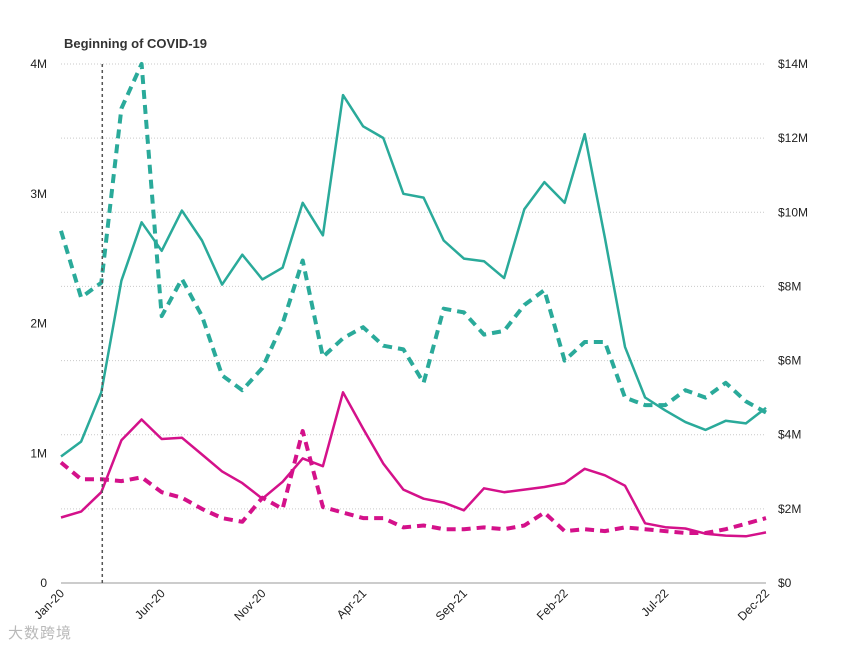 The image size is (841, 649). What do you see at coordinates (793, 138) in the screenshot?
I see `y-right-tick-label: $12M` at bounding box center [793, 138].